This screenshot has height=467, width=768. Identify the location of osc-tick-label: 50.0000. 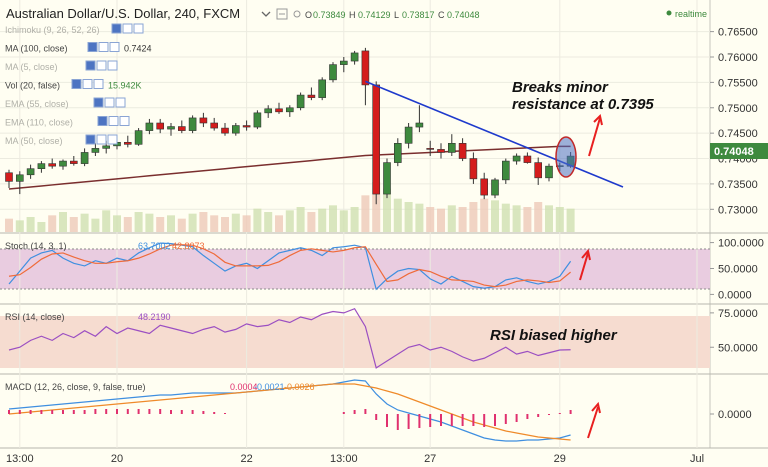
(738, 270).